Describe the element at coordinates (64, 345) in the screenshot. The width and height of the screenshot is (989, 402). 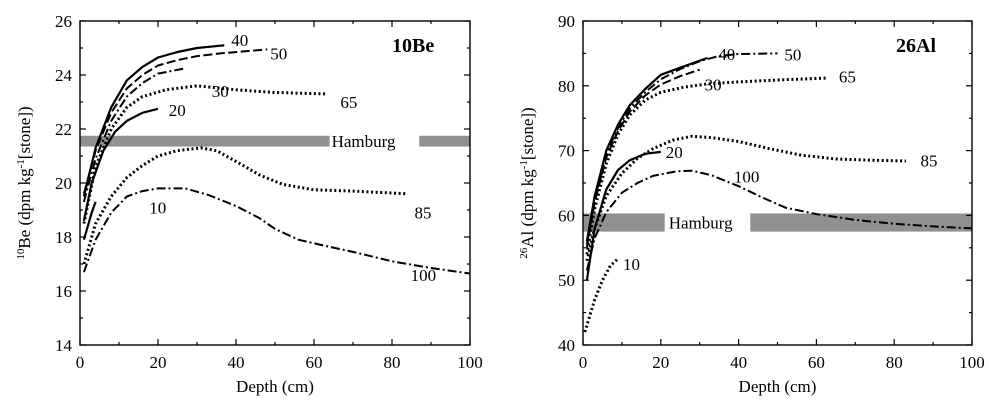
I see `y-tick-label-14: 14` at that location.